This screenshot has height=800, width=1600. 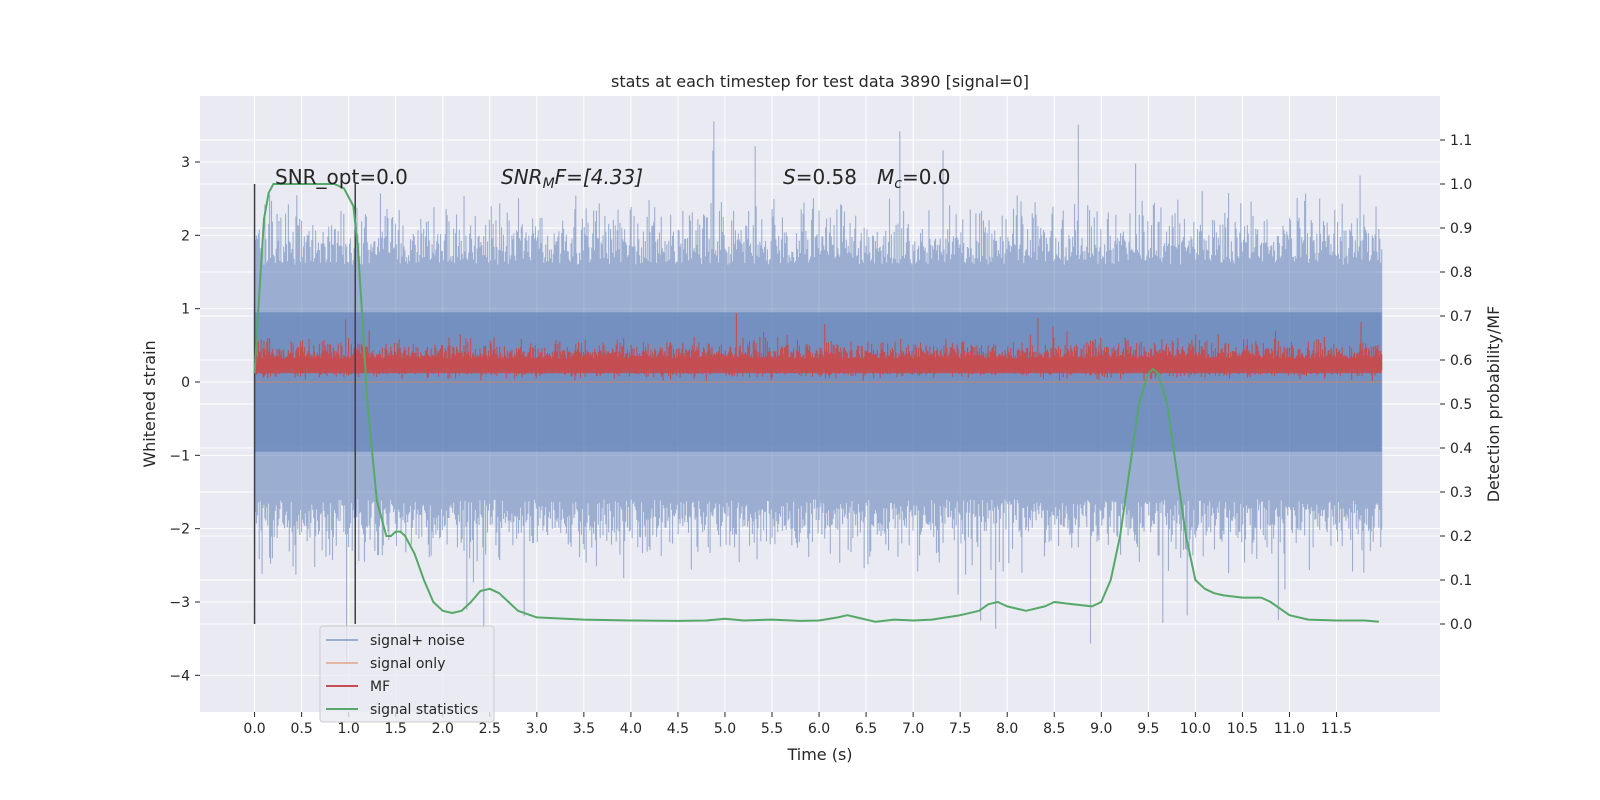 What do you see at coordinates (522, 177) in the screenshot?
I see `annotation-snr-mf-symbol: SNR` at bounding box center [522, 177].